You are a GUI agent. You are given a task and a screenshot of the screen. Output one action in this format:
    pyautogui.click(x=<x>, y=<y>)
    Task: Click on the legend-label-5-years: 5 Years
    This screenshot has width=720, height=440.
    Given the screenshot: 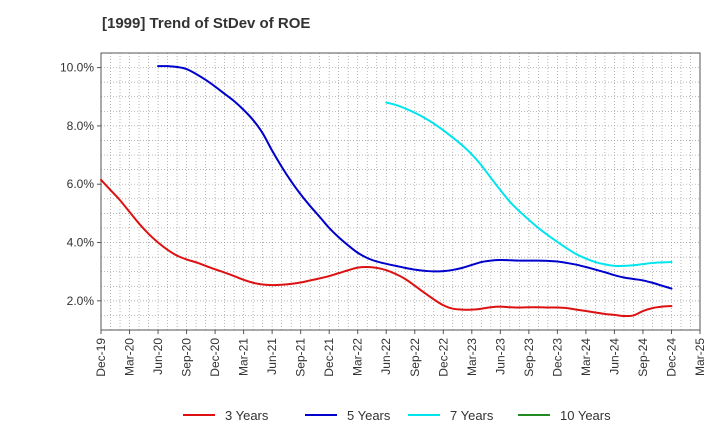 What is the action you would take?
    pyautogui.click(x=369, y=415)
    